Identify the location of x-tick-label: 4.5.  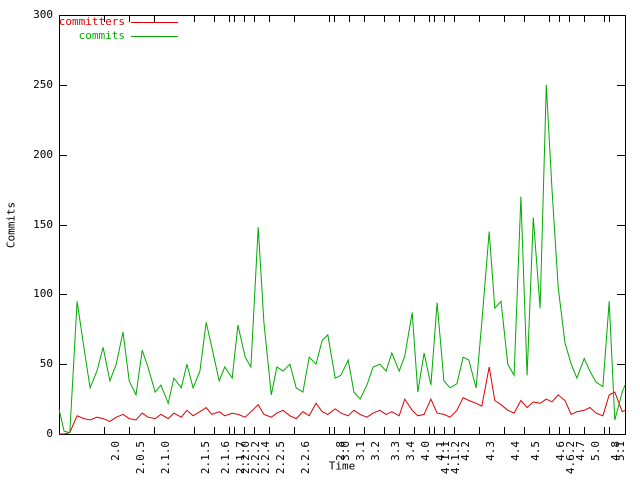
(536, 451).